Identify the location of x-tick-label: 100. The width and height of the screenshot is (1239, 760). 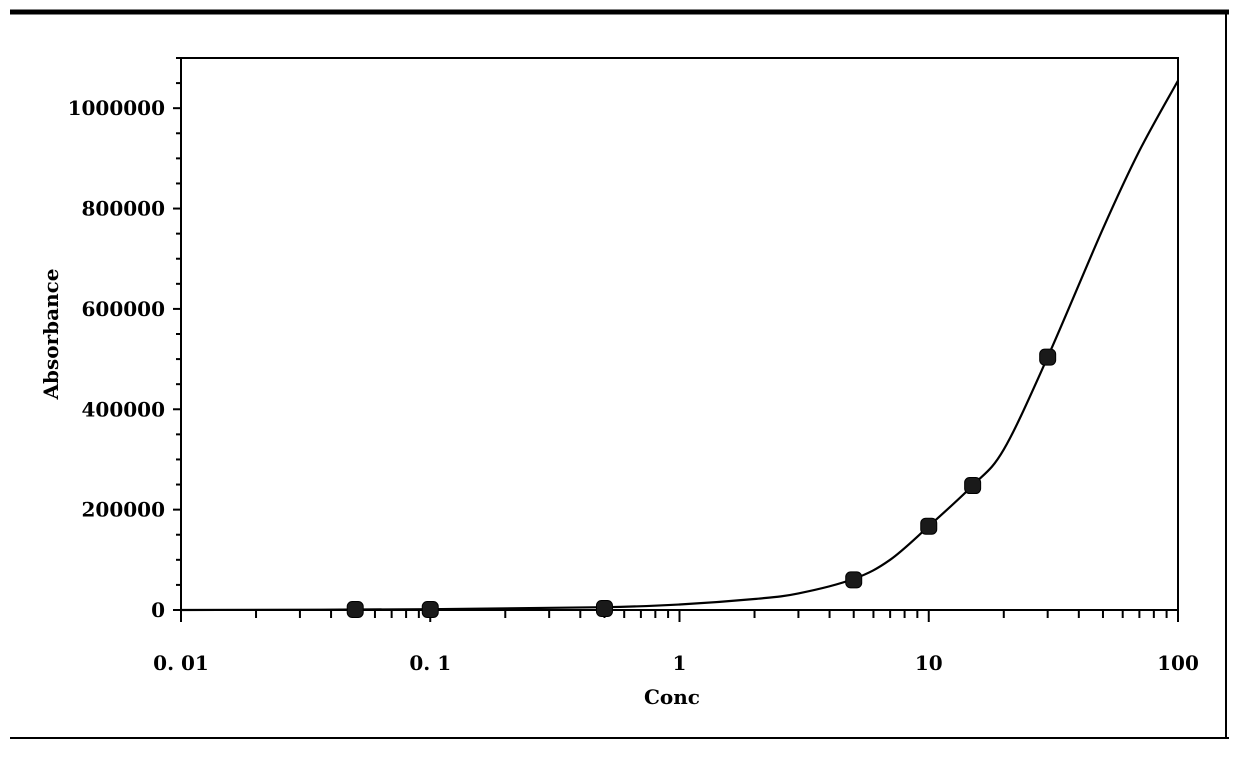
(1178, 663).